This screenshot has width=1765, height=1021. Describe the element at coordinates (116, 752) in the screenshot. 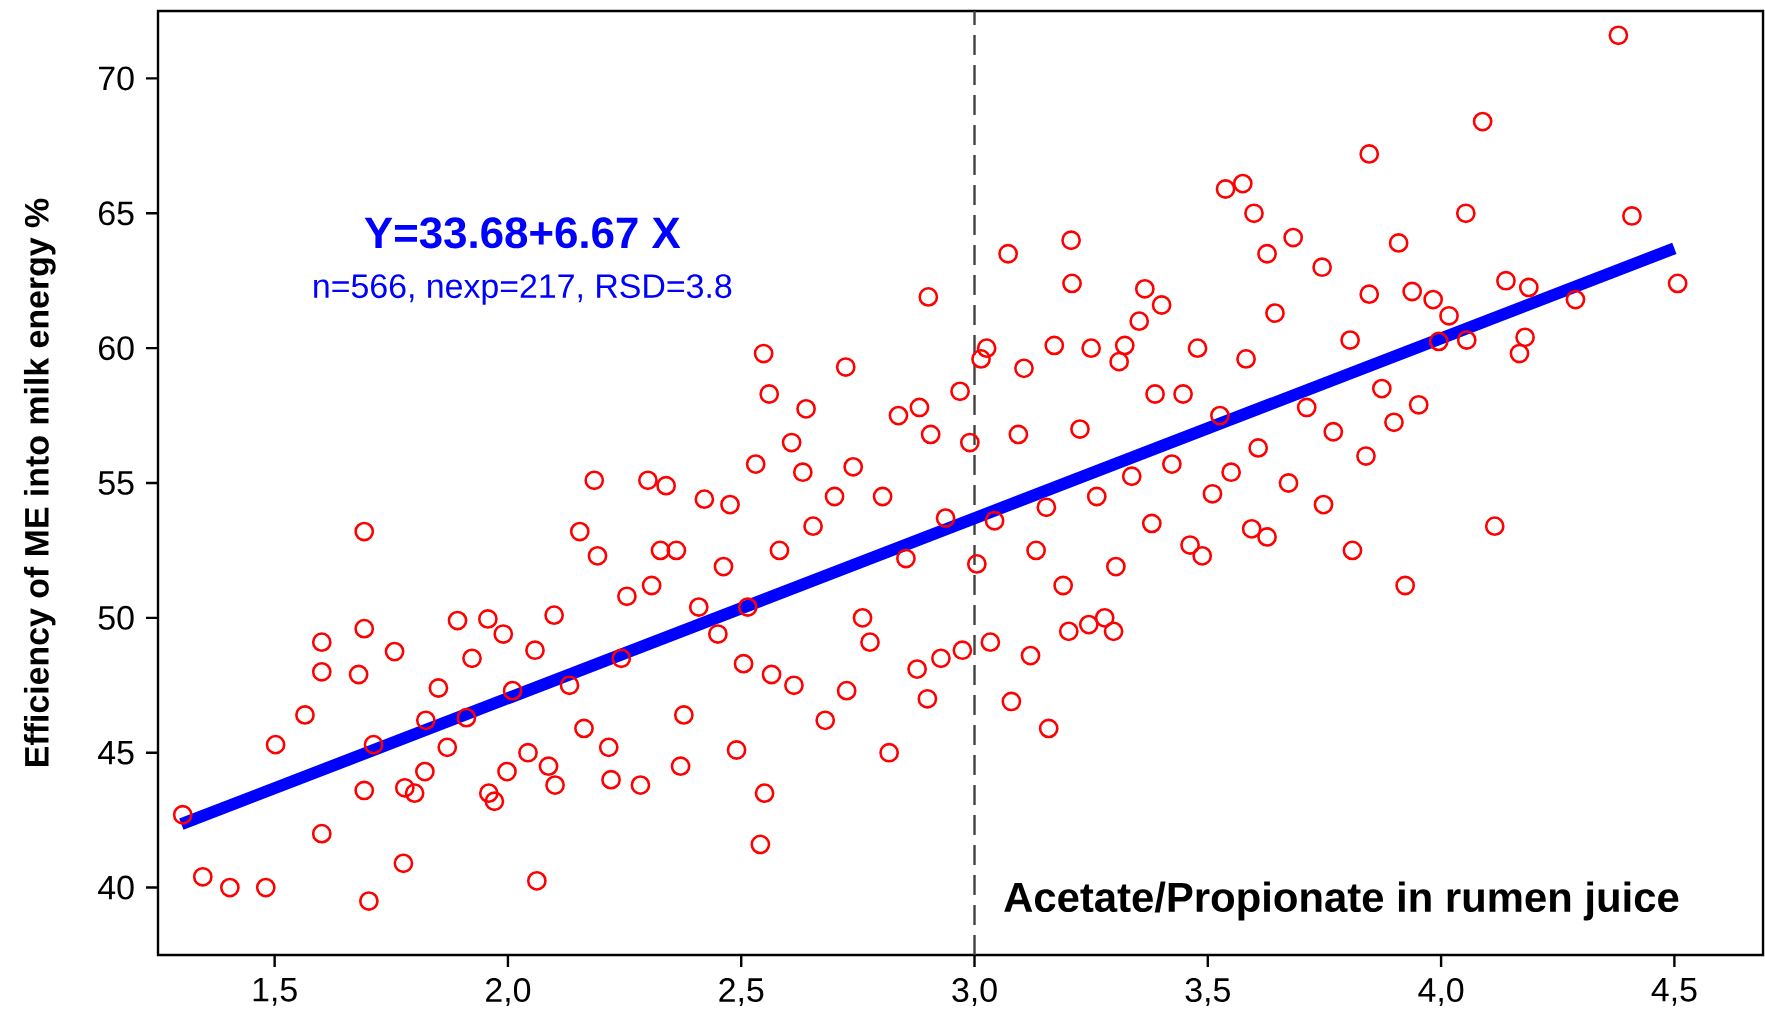

I see `y-tick-label: 45` at that location.